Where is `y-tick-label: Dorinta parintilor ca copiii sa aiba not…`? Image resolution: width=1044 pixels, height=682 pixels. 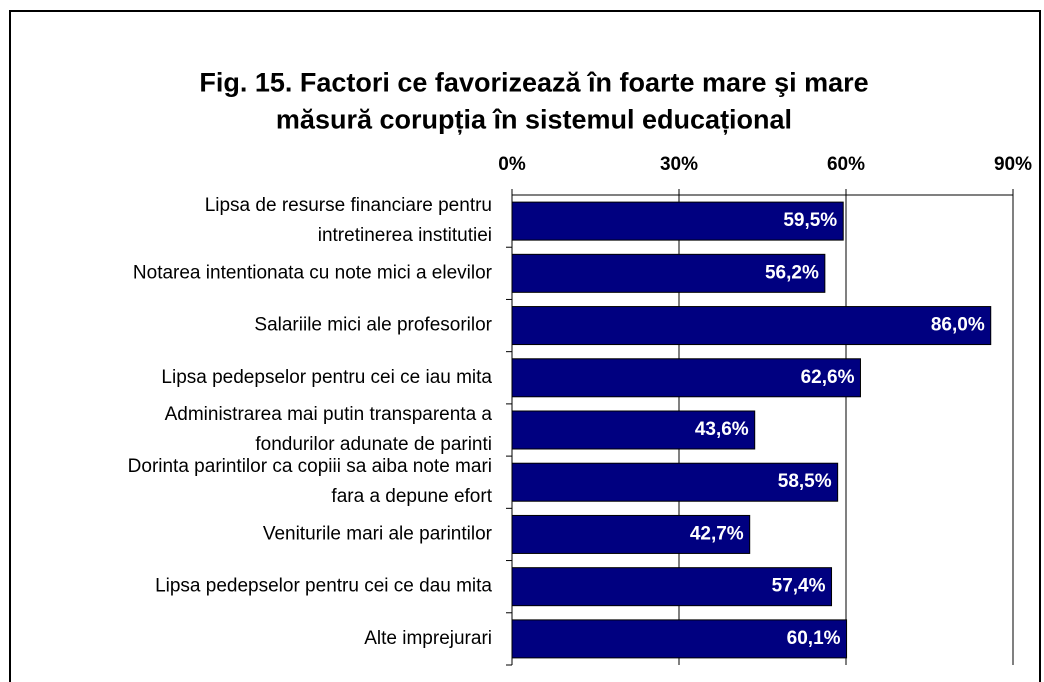
y-tick-label: Dorinta parintilor ca copiii sa aiba not… is located at coordinates (310, 481).